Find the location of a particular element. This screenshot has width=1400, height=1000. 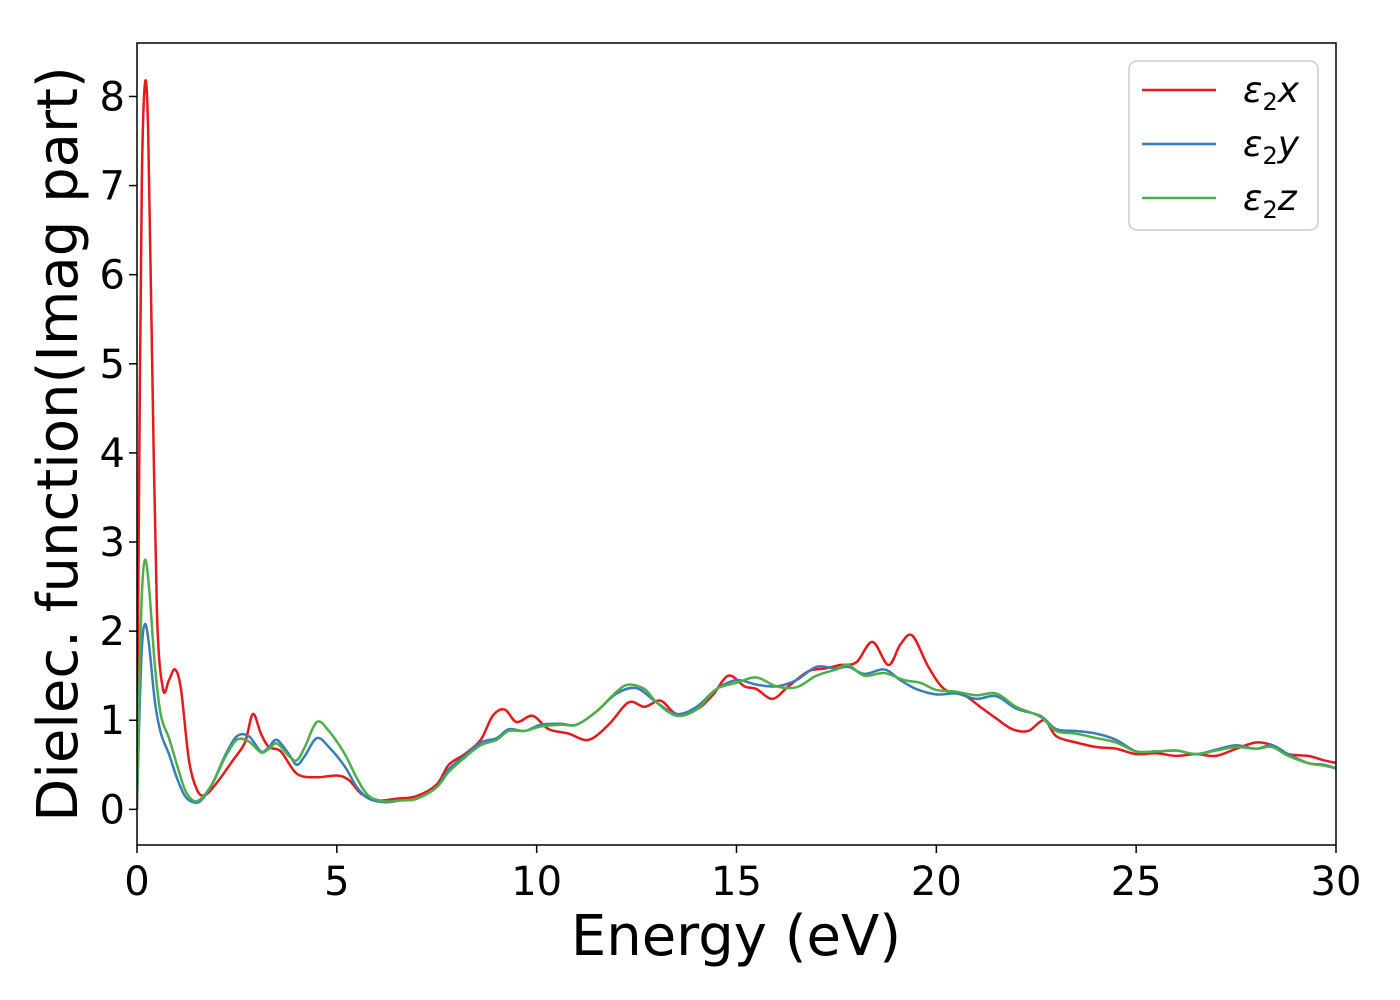

y-tick-label: 4 is located at coordinates (112, 454).